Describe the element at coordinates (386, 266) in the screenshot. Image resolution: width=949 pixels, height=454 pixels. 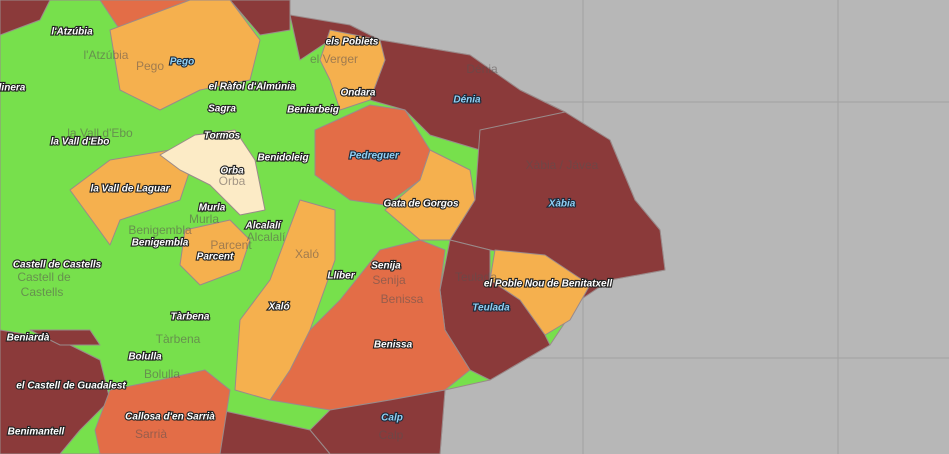
I see `municipality-label: Senija` at that location.